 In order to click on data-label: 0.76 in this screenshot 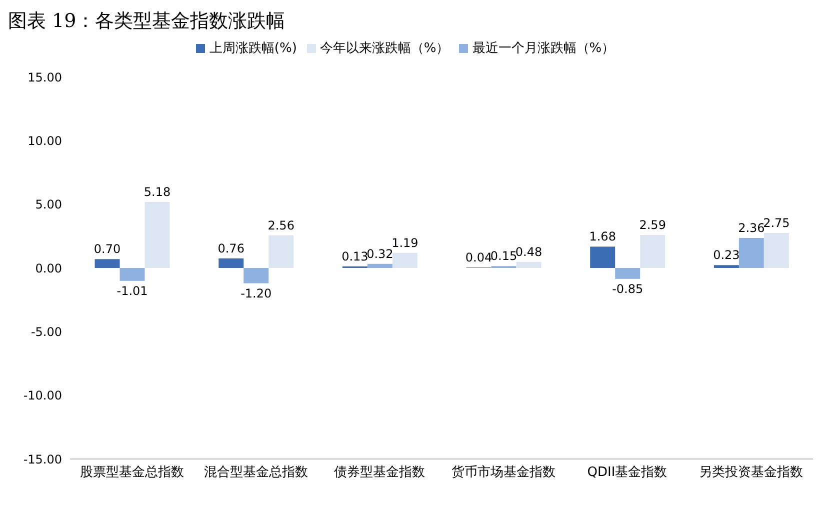, I will do `click(231, 248)`.